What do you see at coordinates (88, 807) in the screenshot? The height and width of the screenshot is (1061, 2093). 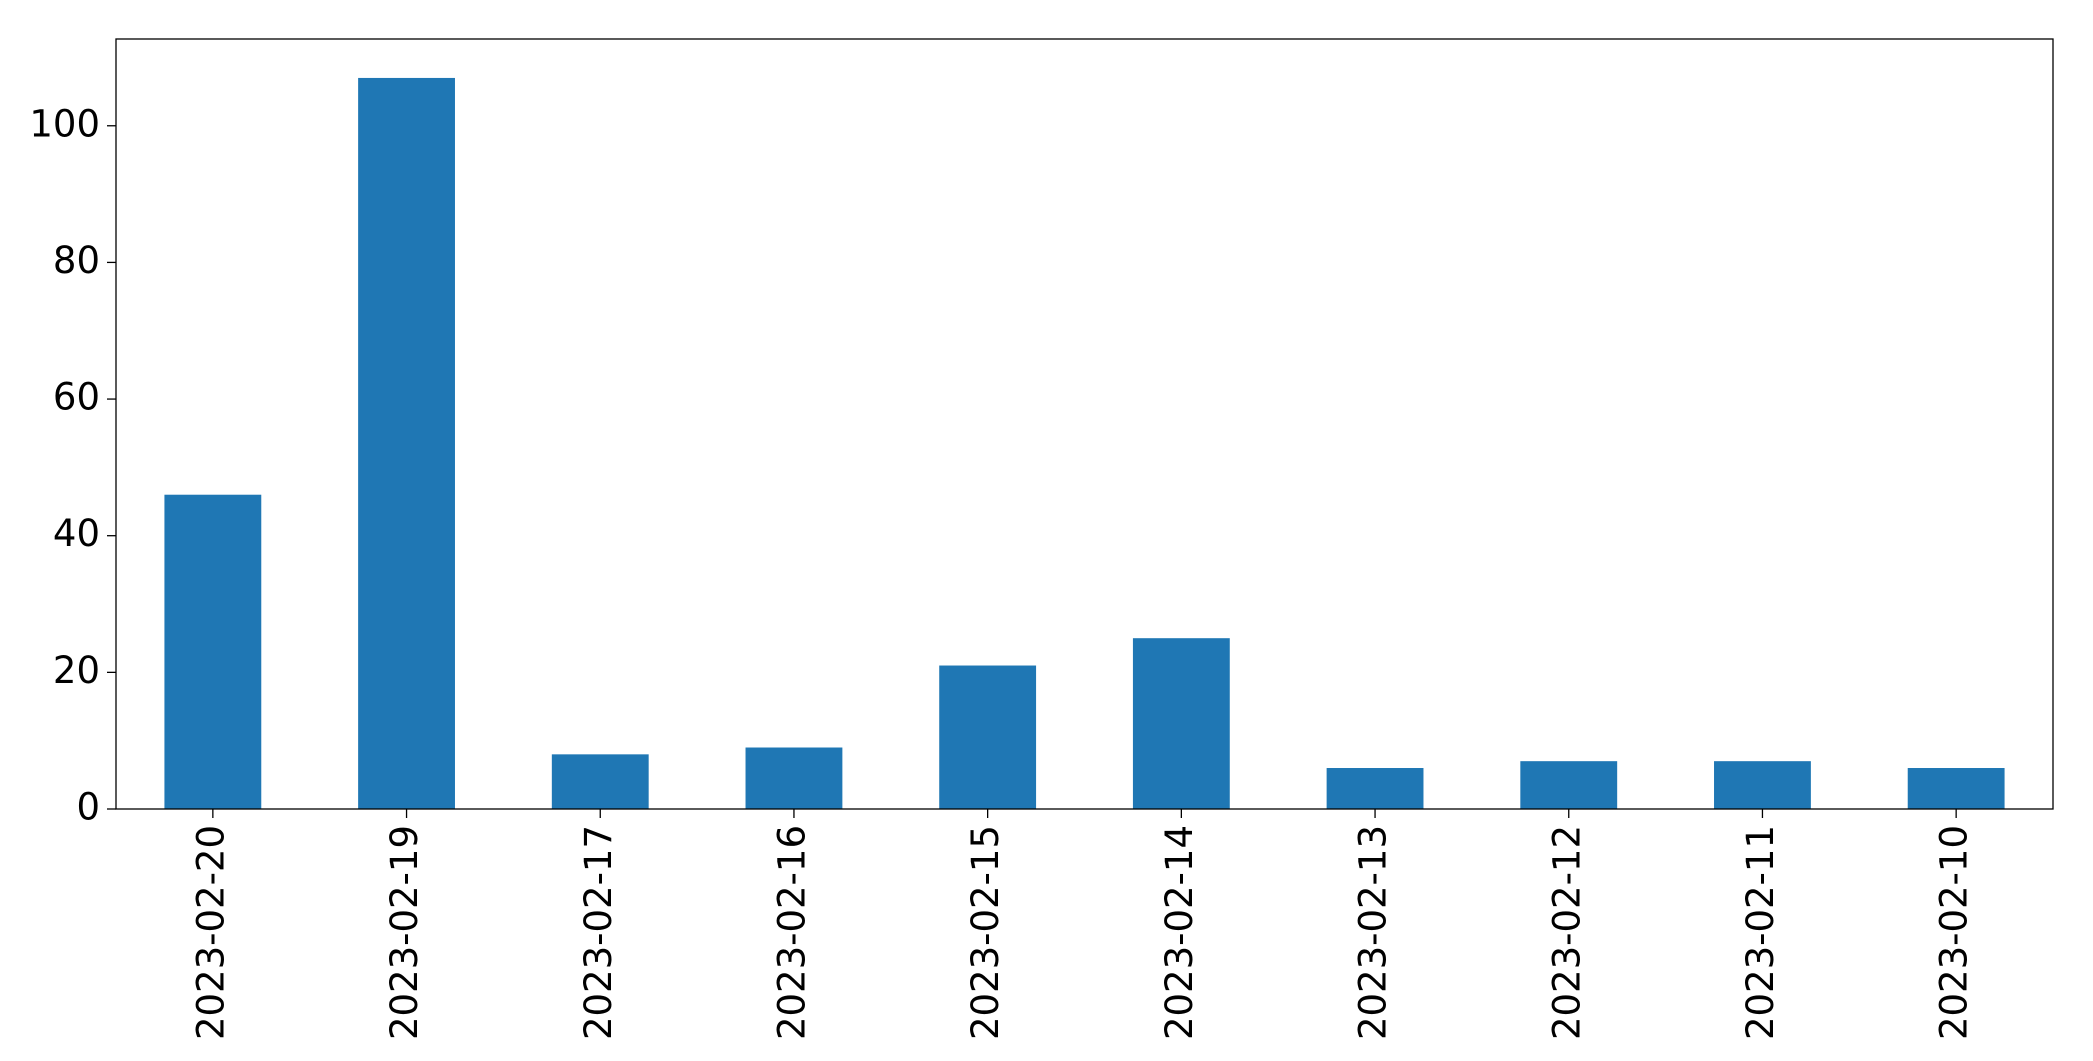 I see `y-tick-label: 0` at bounding box center [88, 807].